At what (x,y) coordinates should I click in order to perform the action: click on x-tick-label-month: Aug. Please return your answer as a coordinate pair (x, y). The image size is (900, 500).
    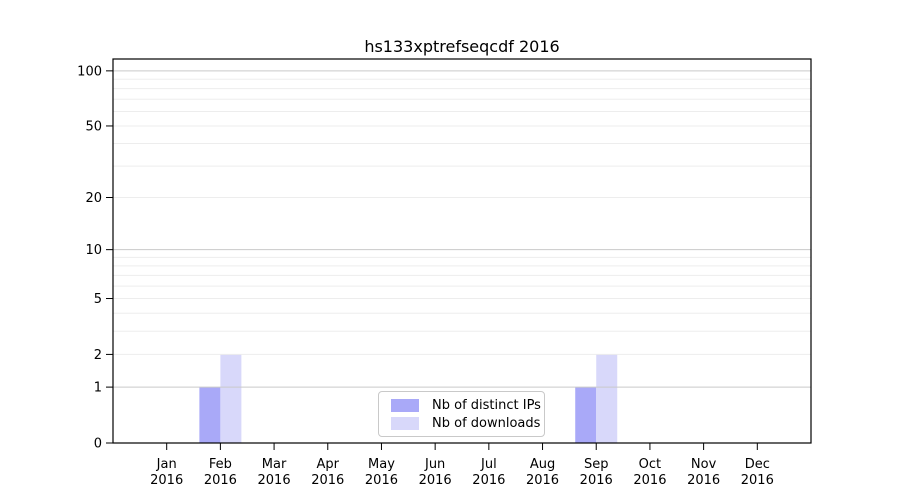
    Looking at the image, I should click on (542, 464).